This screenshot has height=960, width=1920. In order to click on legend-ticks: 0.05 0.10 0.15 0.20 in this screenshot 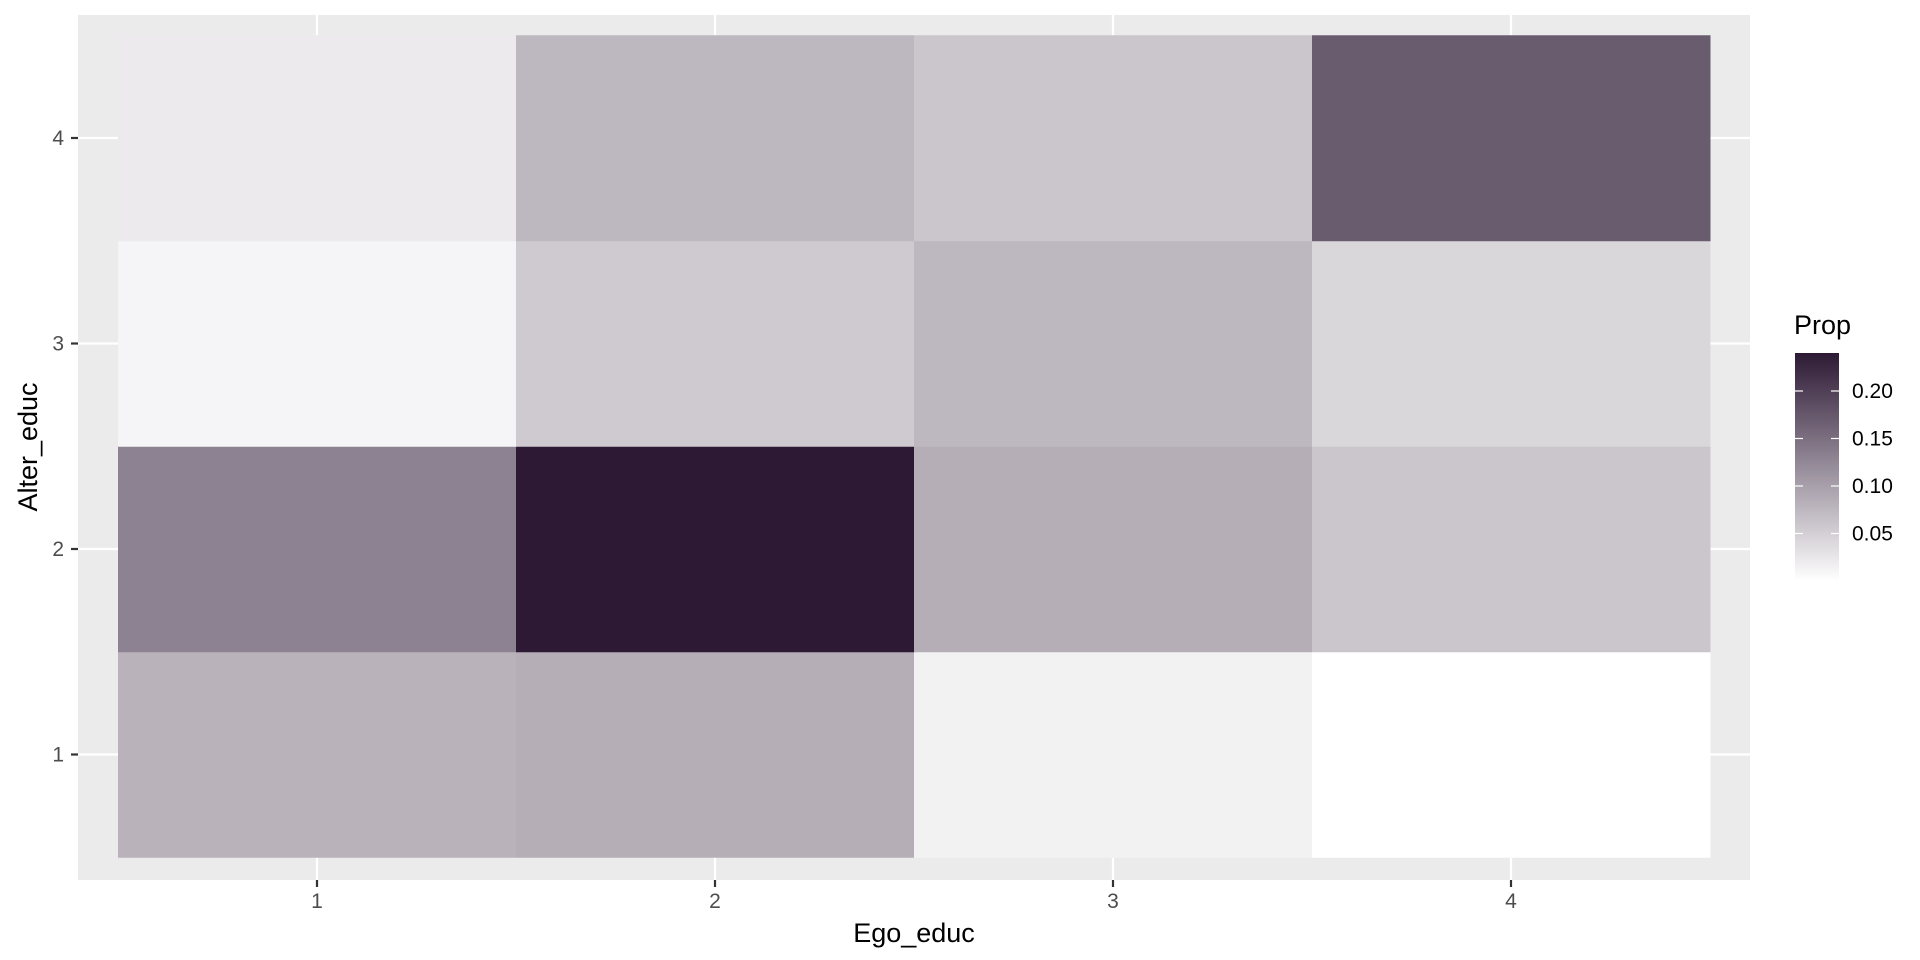, I will do `click(1844, 463)`.